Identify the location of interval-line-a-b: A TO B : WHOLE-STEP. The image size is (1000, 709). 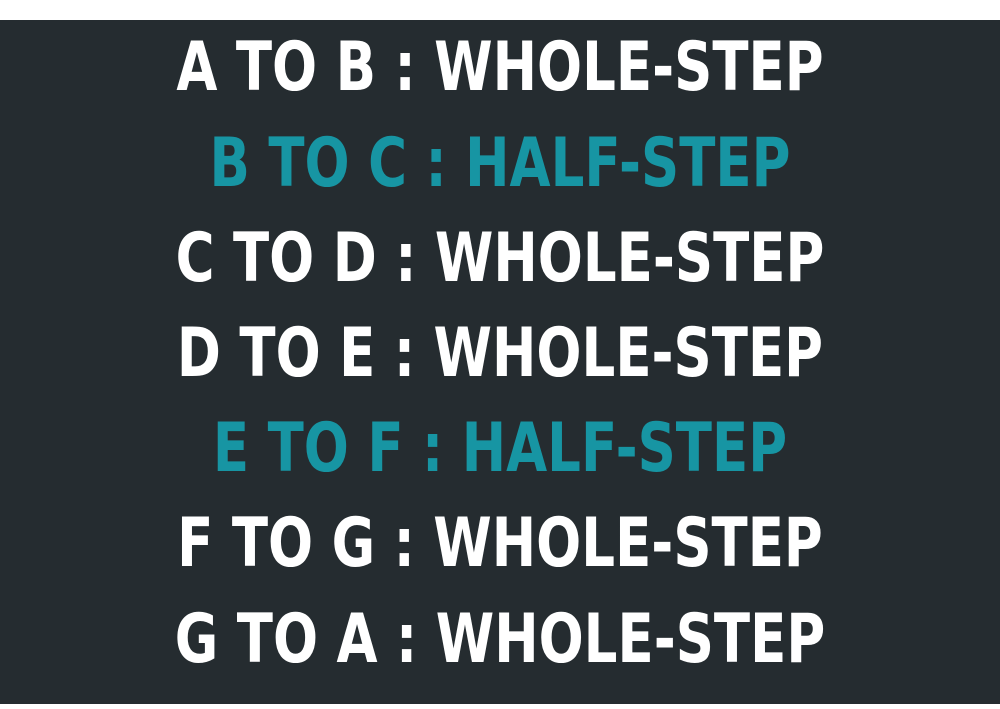
(500, 67).